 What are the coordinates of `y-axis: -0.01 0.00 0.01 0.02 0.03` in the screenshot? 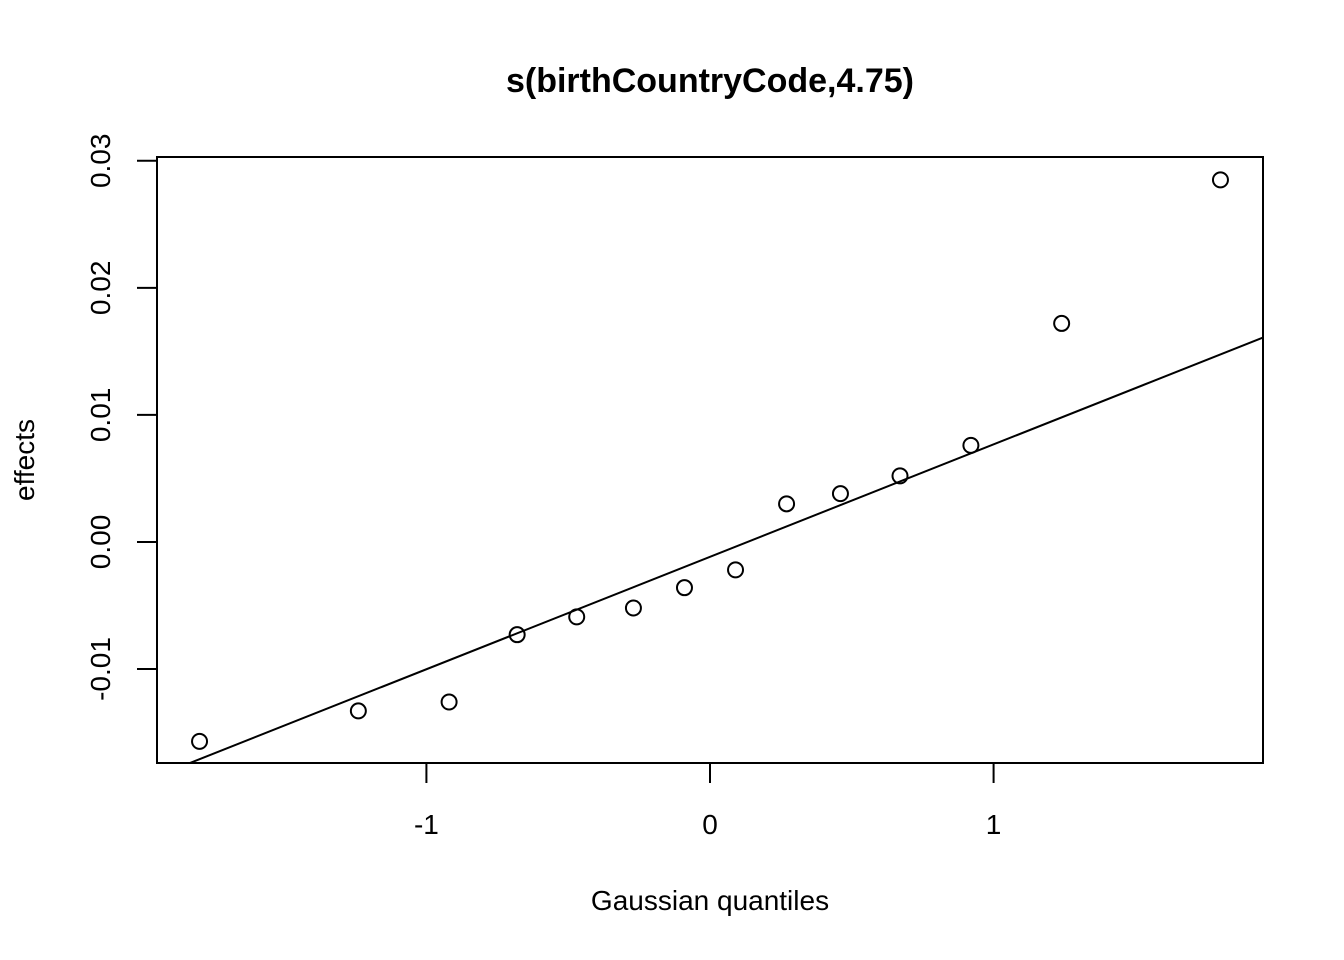 It's located at (121, 417).